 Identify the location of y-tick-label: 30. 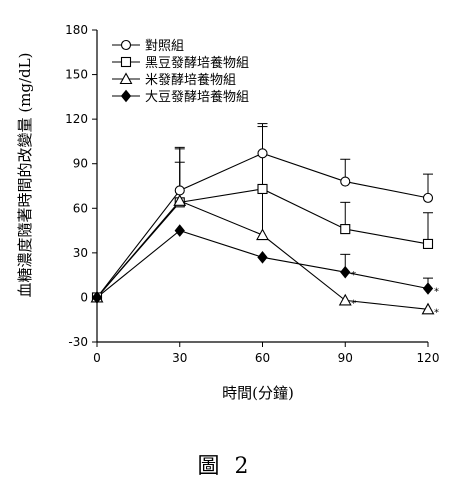
(80, 253).